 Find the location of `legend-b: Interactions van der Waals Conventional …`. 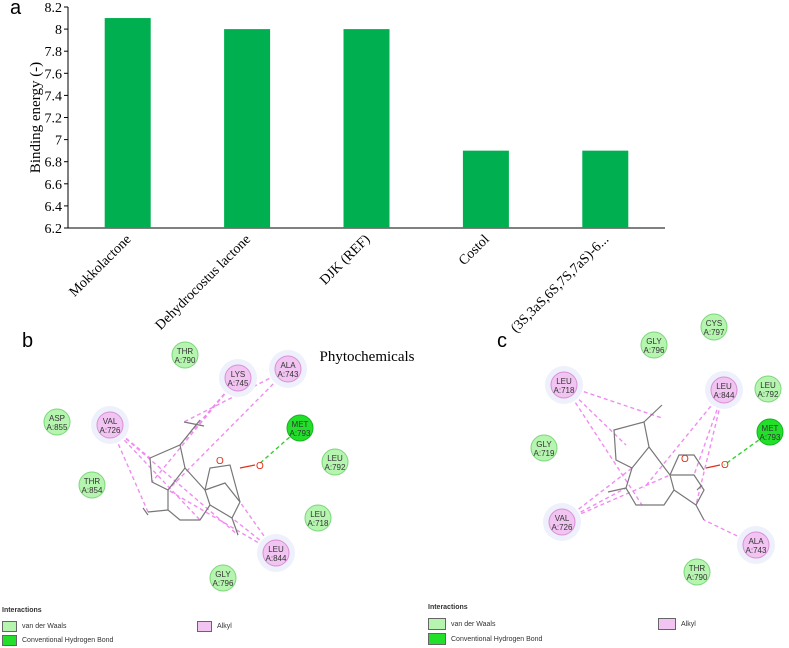

legend-b: Interactions van der Waals Conventional … is located at coordinates (197, 627).